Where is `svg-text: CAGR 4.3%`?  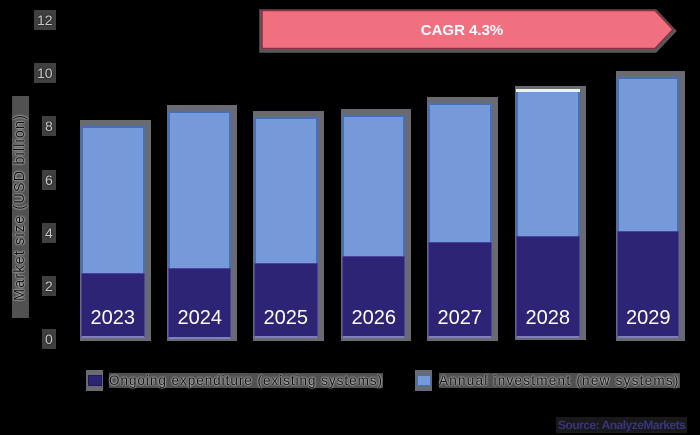
svg-text: CAGR 4.3% is located at coordinates (462, 30).